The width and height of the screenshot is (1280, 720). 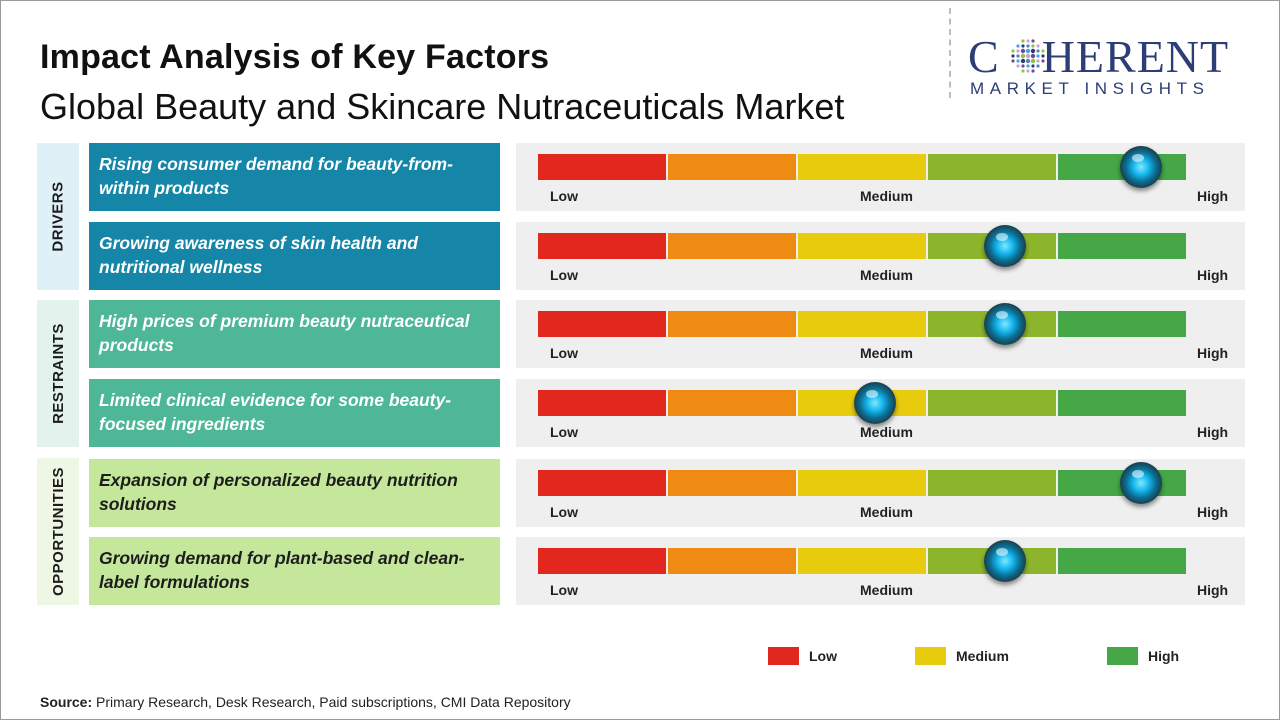 What do you see at coordinates (295, 57) in the screenshot?
I see `chart-title: Impact Analysis of Key Factors` at bounding box center [295, 57].